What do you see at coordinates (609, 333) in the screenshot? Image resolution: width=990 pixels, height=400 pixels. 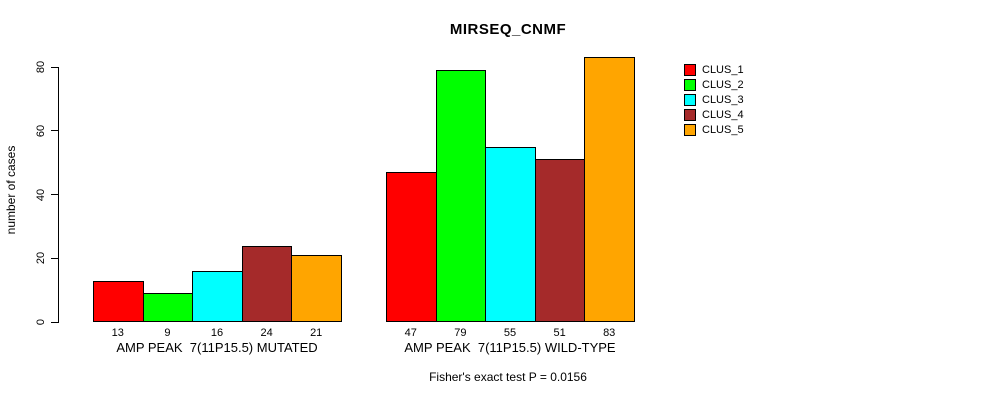 I see `bar-value-label: 83` at bounding box center [609, 333].